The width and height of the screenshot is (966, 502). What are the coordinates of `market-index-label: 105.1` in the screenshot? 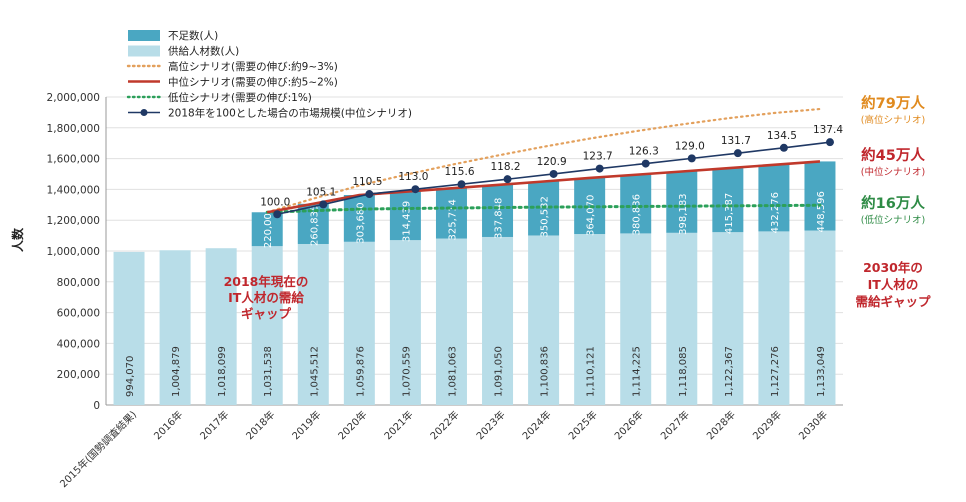 It's located at (321, 192).